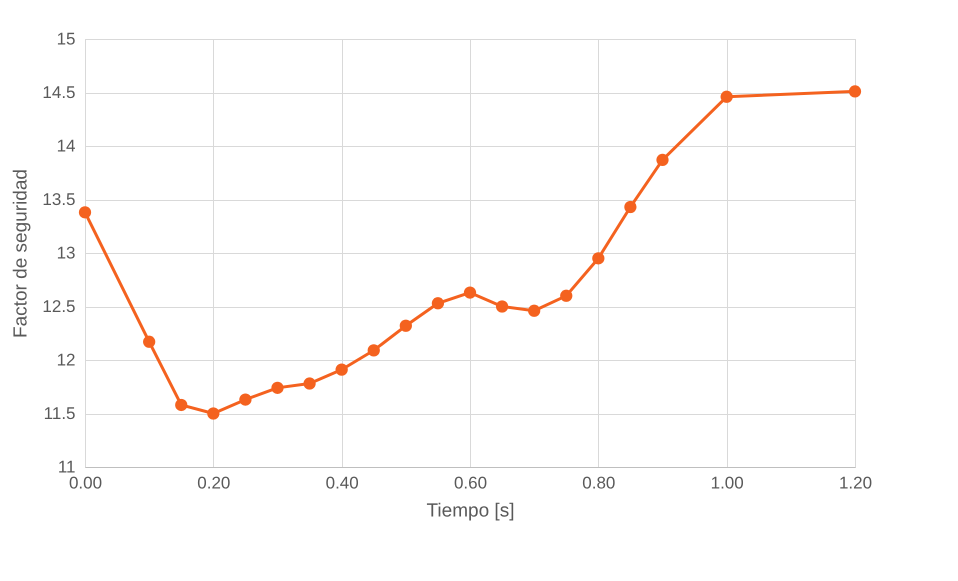  What do you see at coordinates (59, 306) in the screenshot?
I see `y-tick-label: 12.5` at bounding box center [59, 306].